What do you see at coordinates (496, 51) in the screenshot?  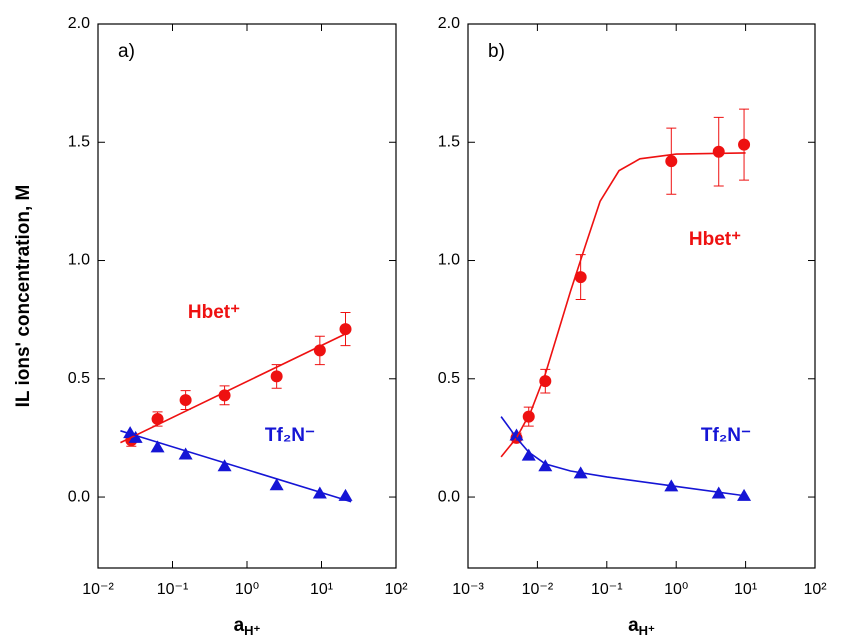 I see `panel-label: b)` at bounding box center [496, 51].